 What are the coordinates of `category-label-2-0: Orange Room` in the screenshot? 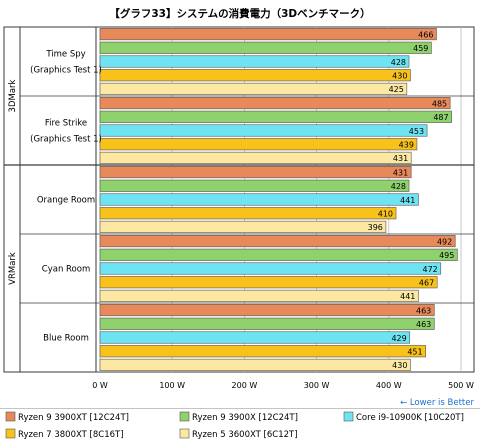 It's located at (66, 201).